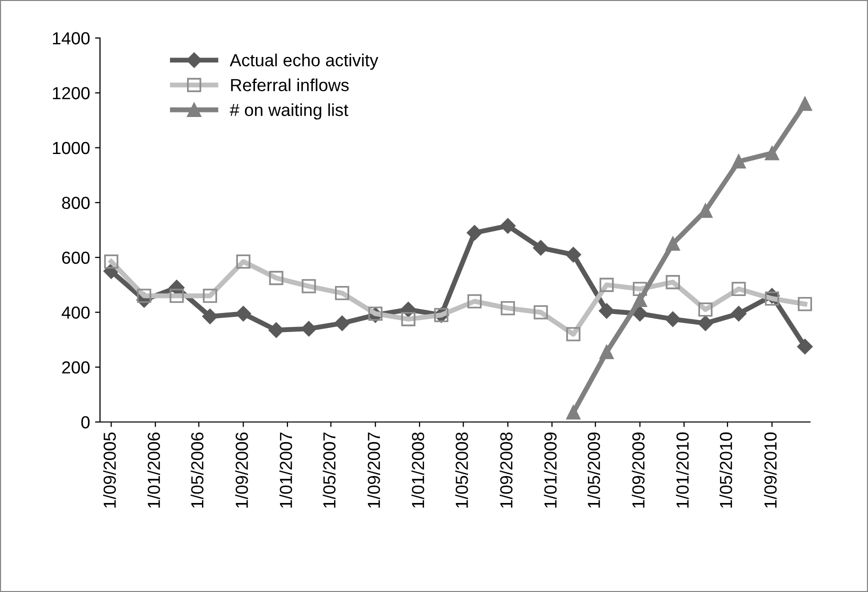  I want to click on legend-label: Referral inflows, so click(290, 85).